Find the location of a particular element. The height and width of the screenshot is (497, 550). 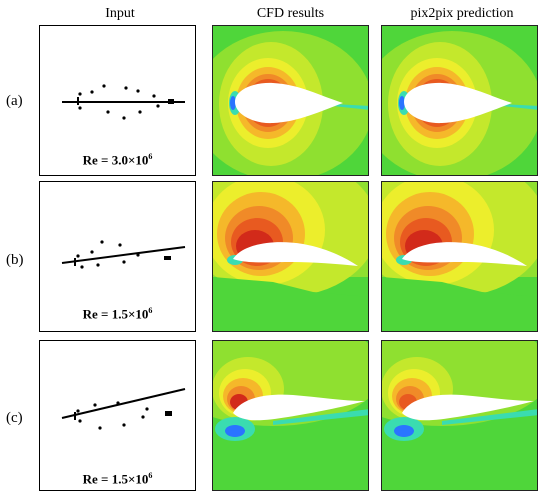

cfd-contour-b is located at coordinates (290, 256).